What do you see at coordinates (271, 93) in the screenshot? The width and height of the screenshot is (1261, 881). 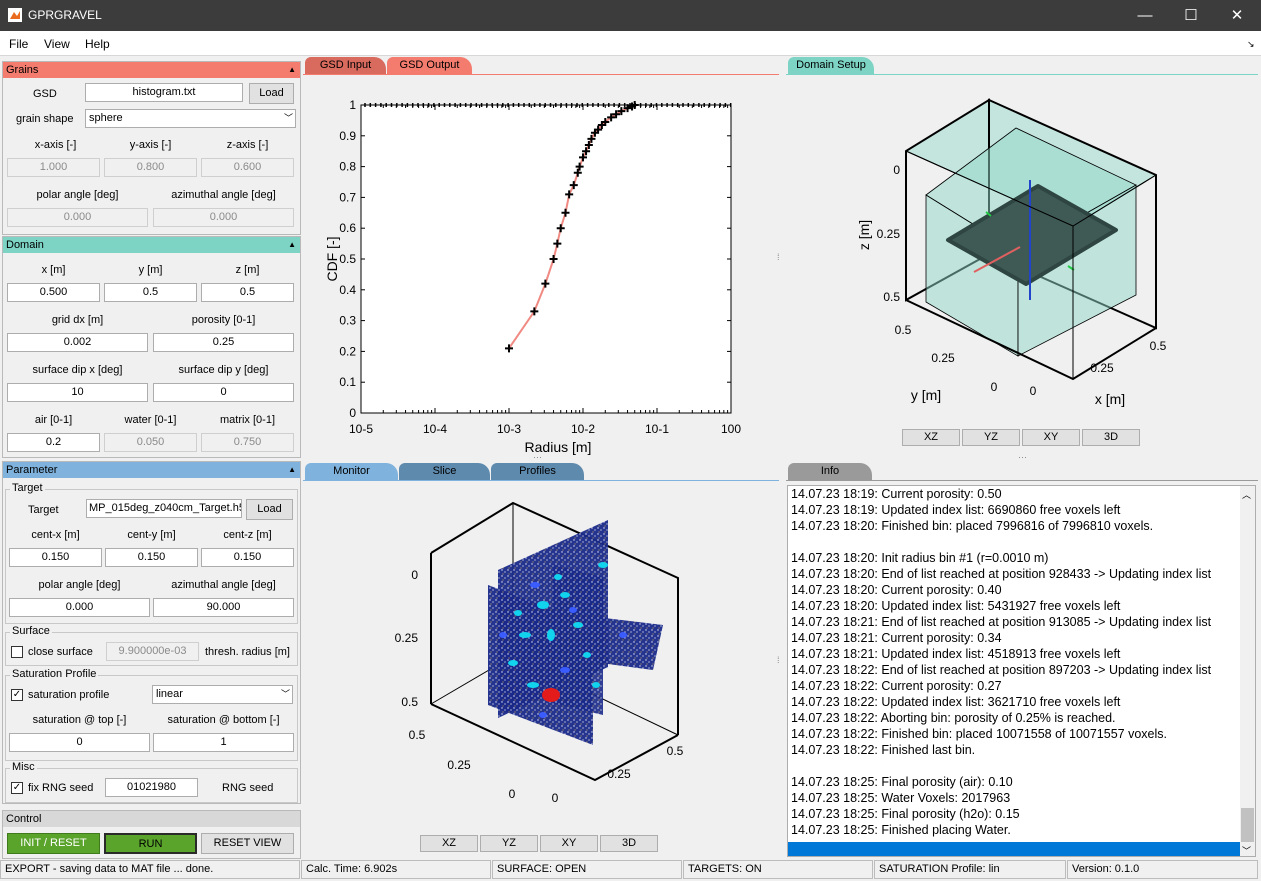 I see `gsd-load-button: Load` at bounding box center [271, 93].